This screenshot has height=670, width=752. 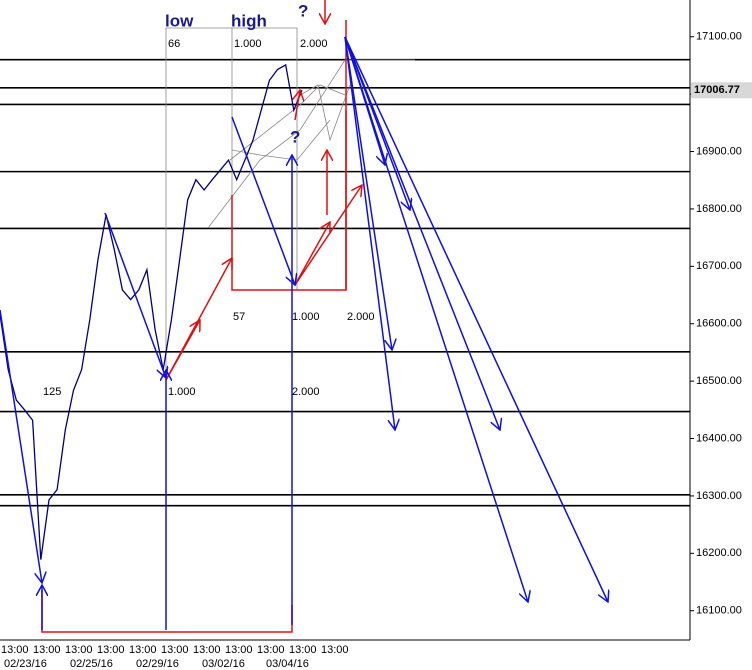 I want to click on annotation: 57, so click(x=239, y=317).